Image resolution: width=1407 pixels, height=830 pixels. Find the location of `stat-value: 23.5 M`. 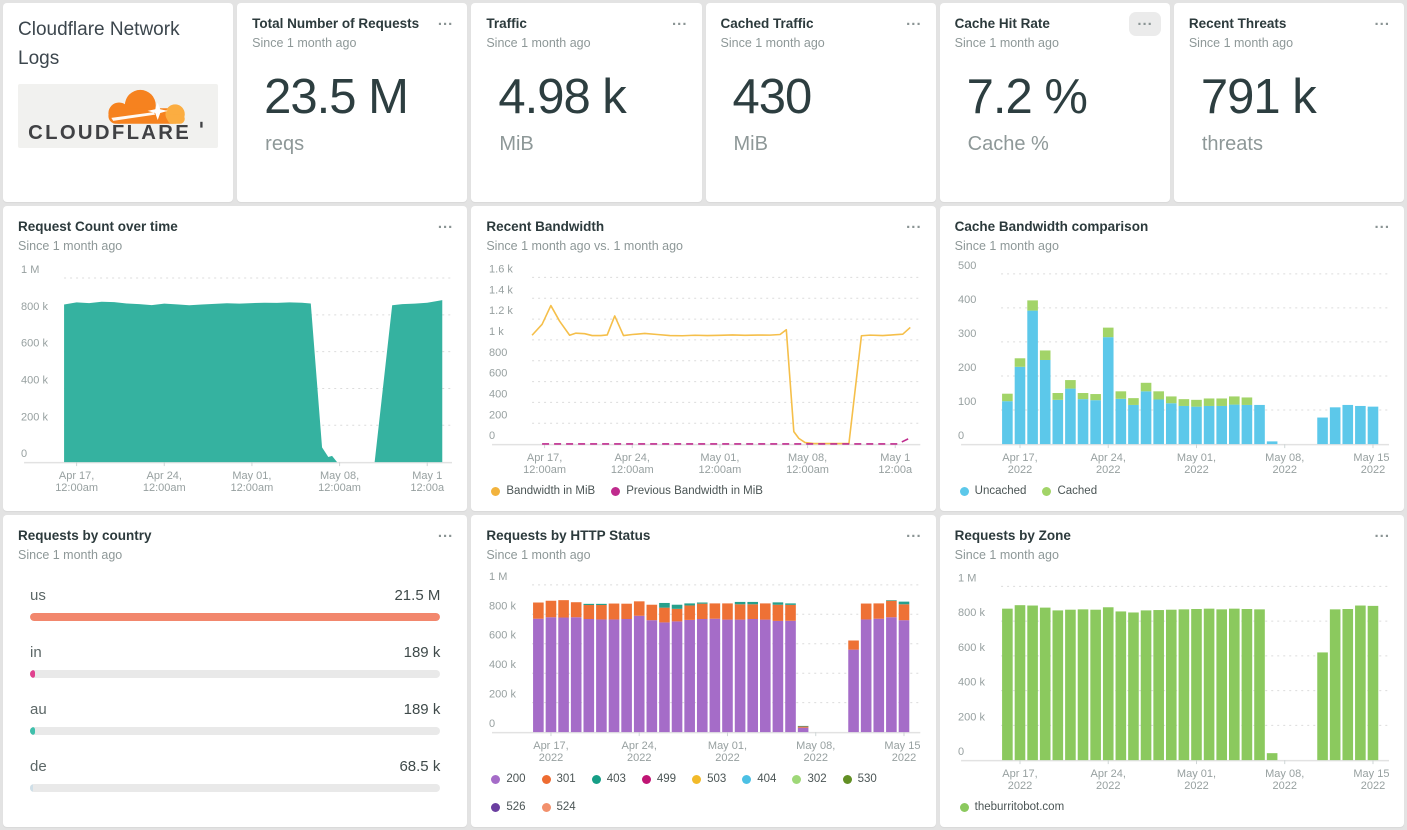

stat-value: 23.5 M is located at coordinates (336, 96).